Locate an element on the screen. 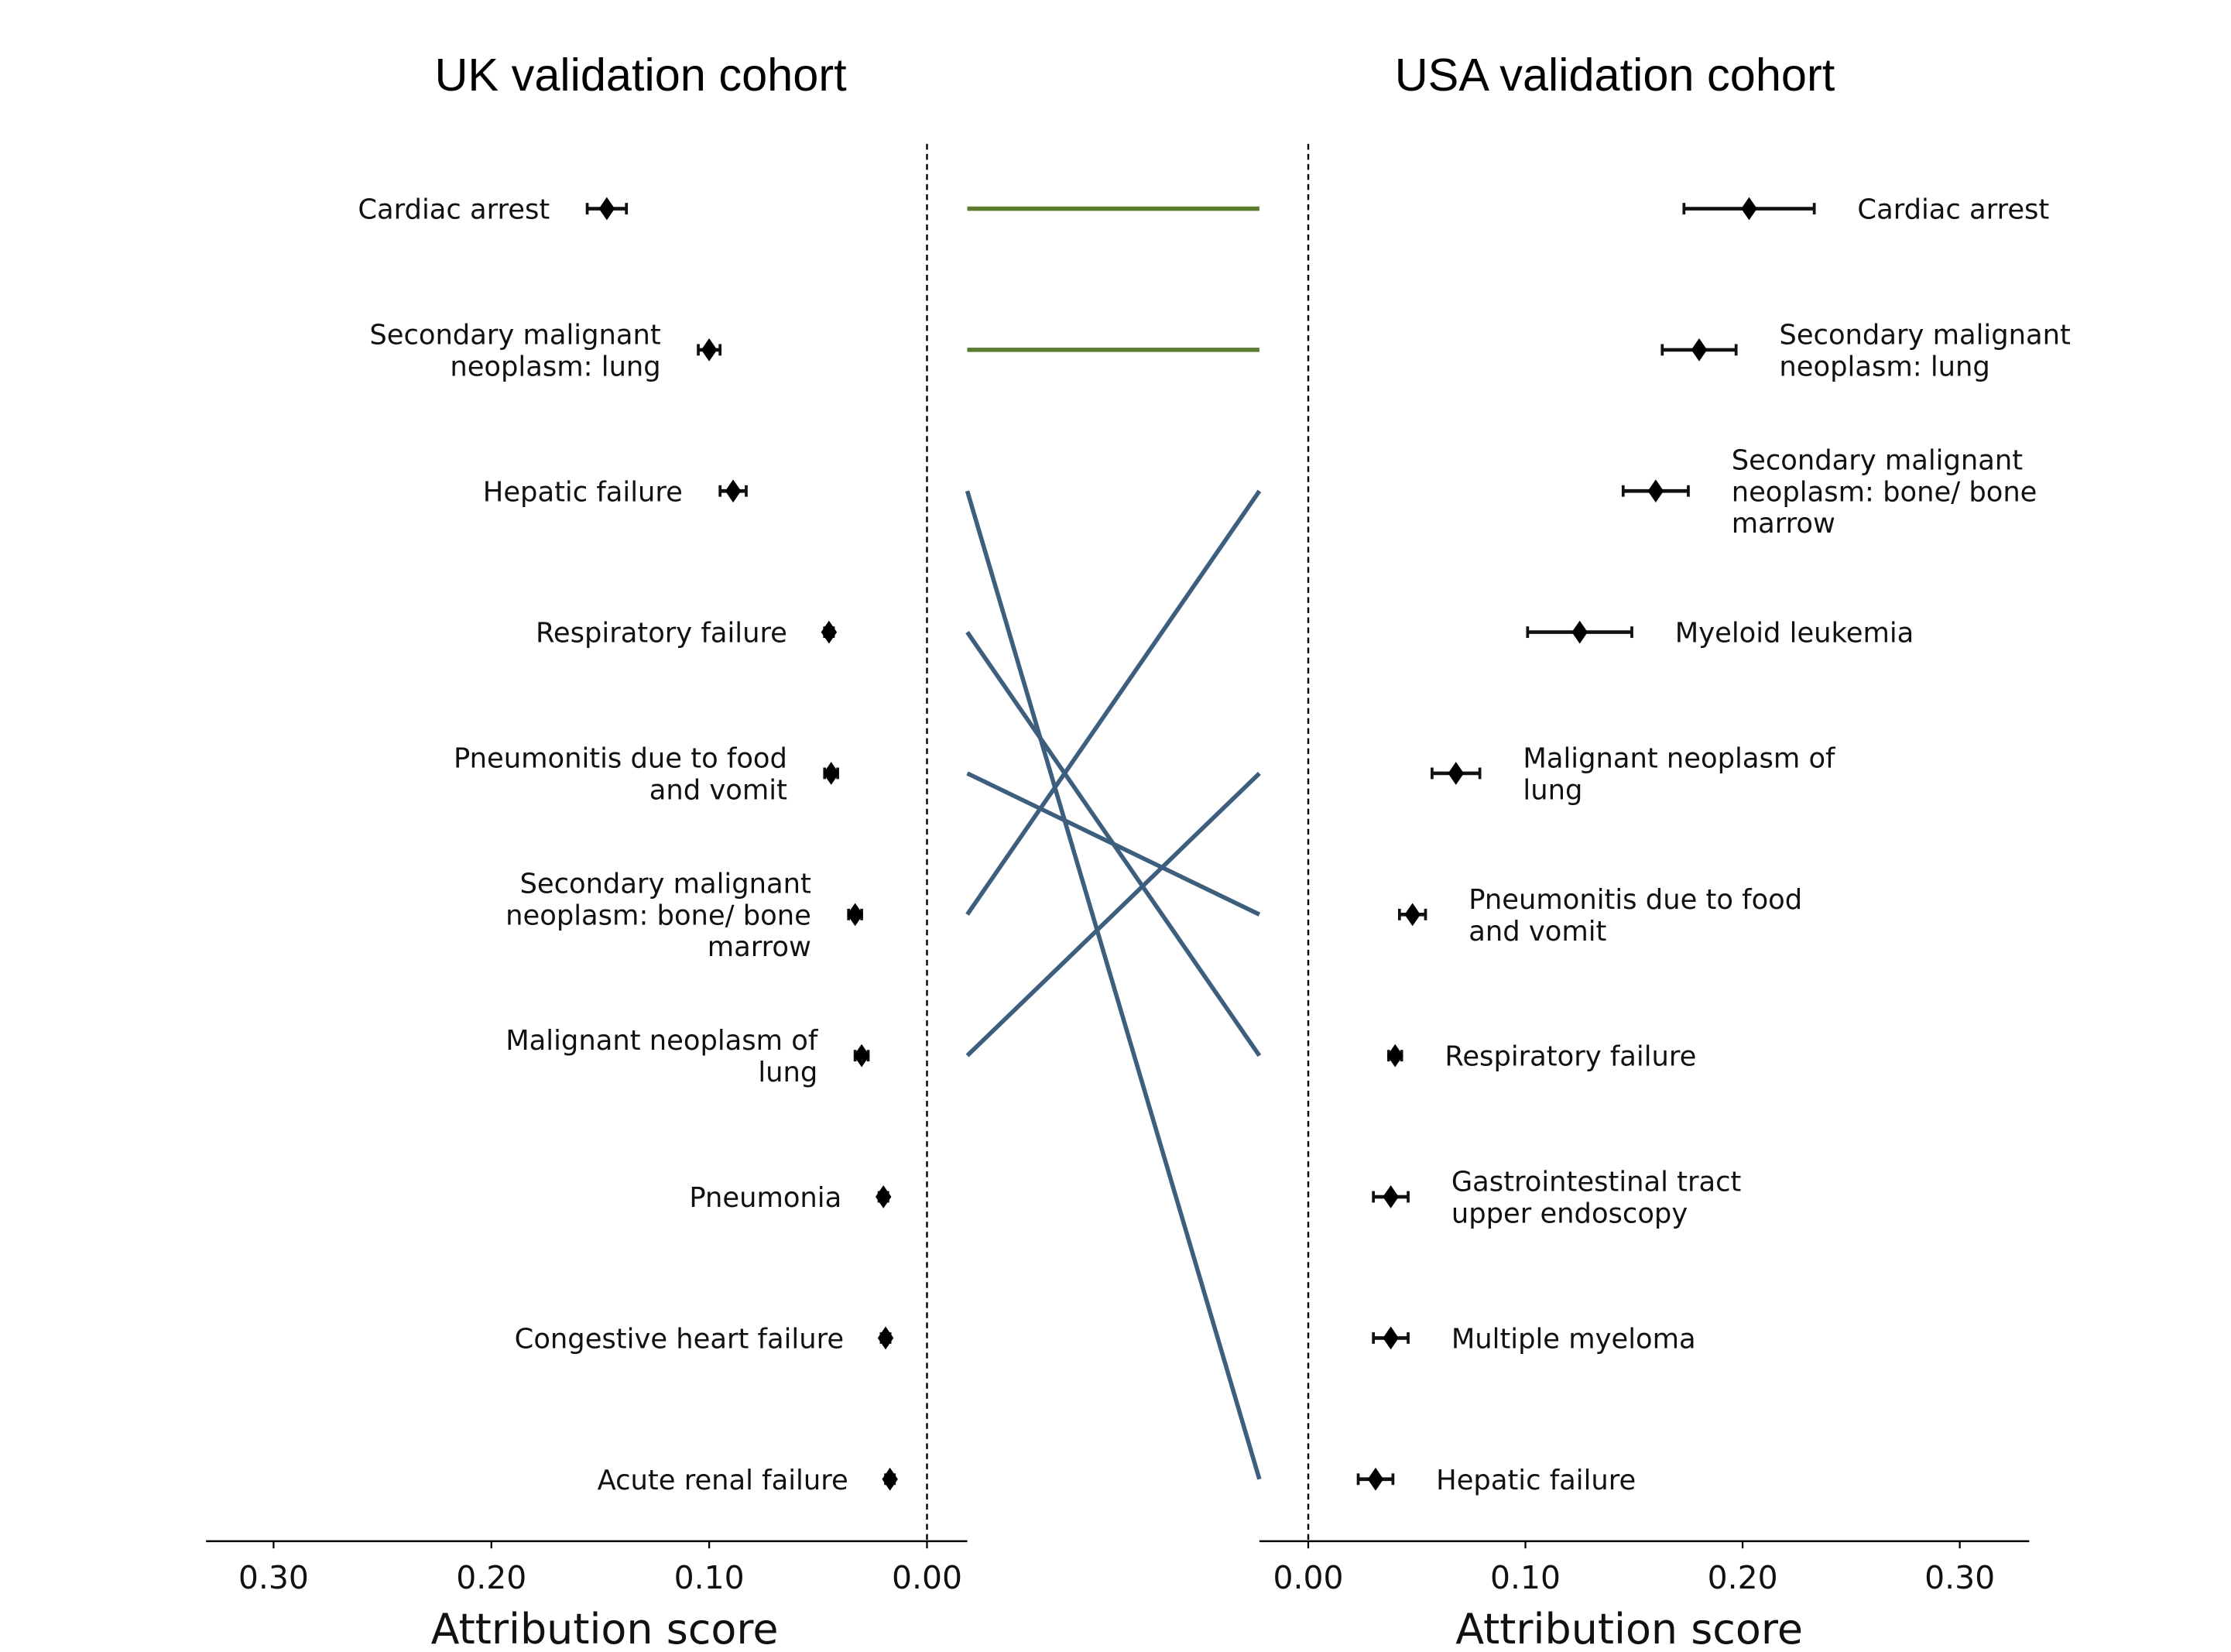  usa-category-label: Respiratory failure is located at coordinates (1570, 1057).